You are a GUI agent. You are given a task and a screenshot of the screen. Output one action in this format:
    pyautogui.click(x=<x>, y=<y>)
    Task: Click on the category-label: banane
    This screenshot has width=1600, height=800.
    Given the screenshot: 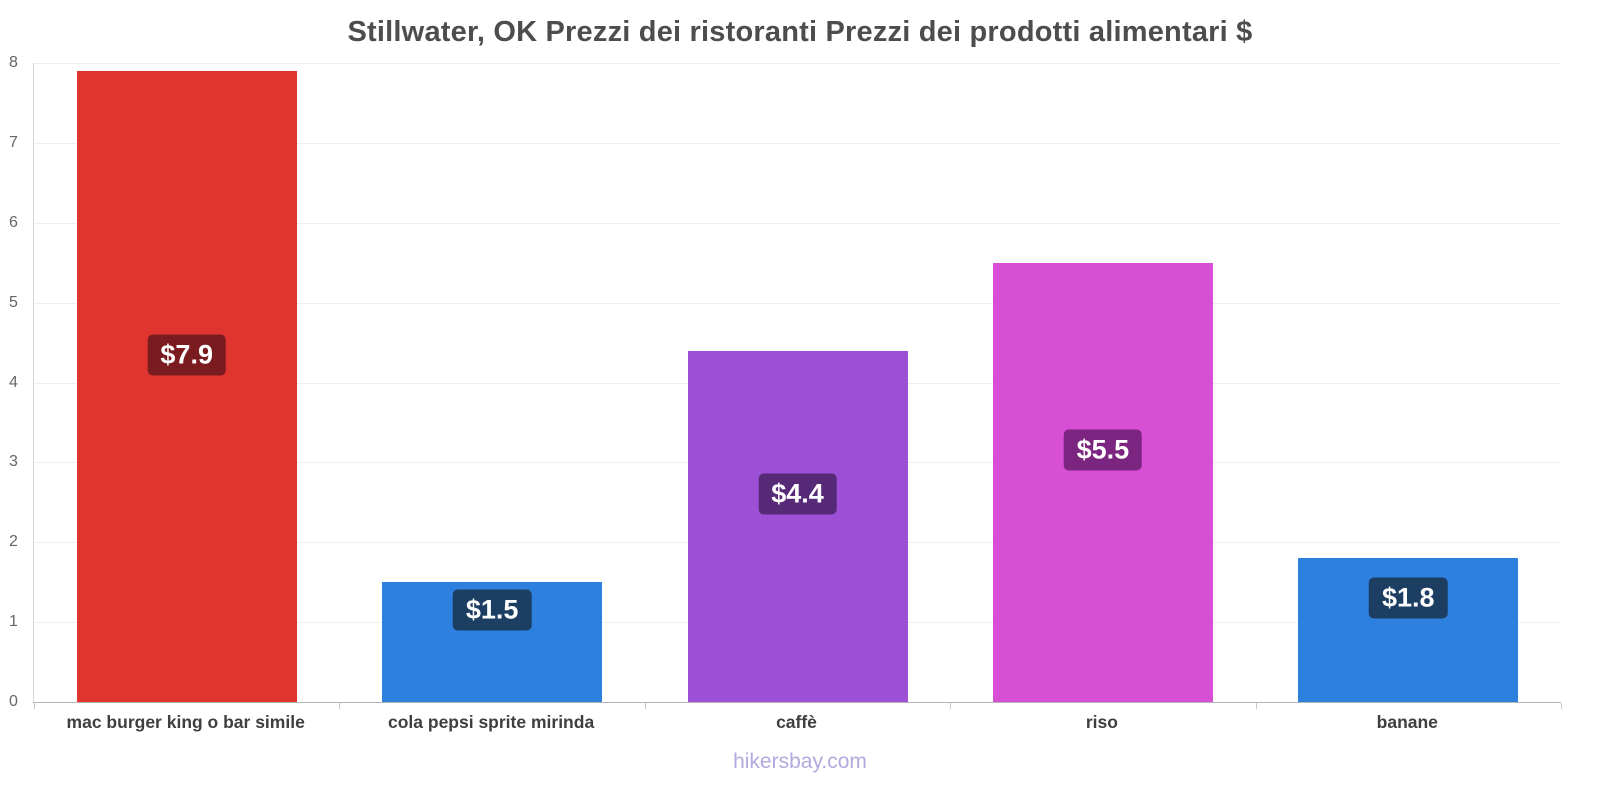 What is the action you would take?
    pyautogui.click(x=1407, y=722)
    